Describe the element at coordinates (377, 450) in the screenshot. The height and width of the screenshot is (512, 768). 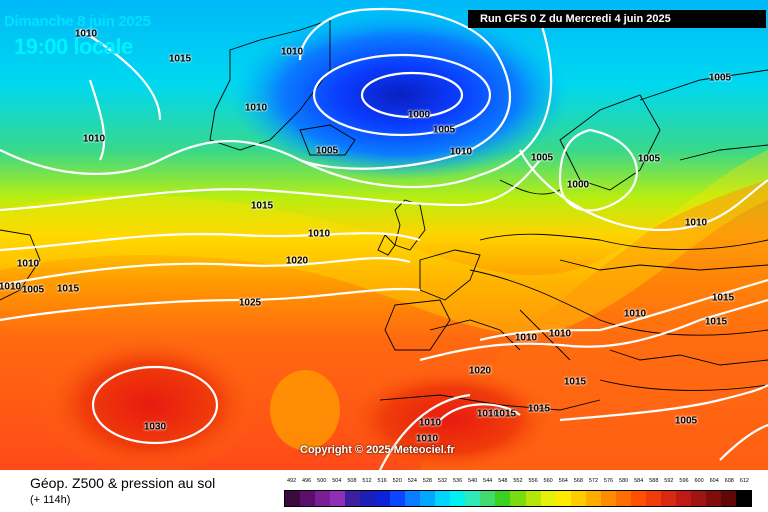
I see `copyright-notice: Copyright © 2025 Meteociel.fr` at that location.